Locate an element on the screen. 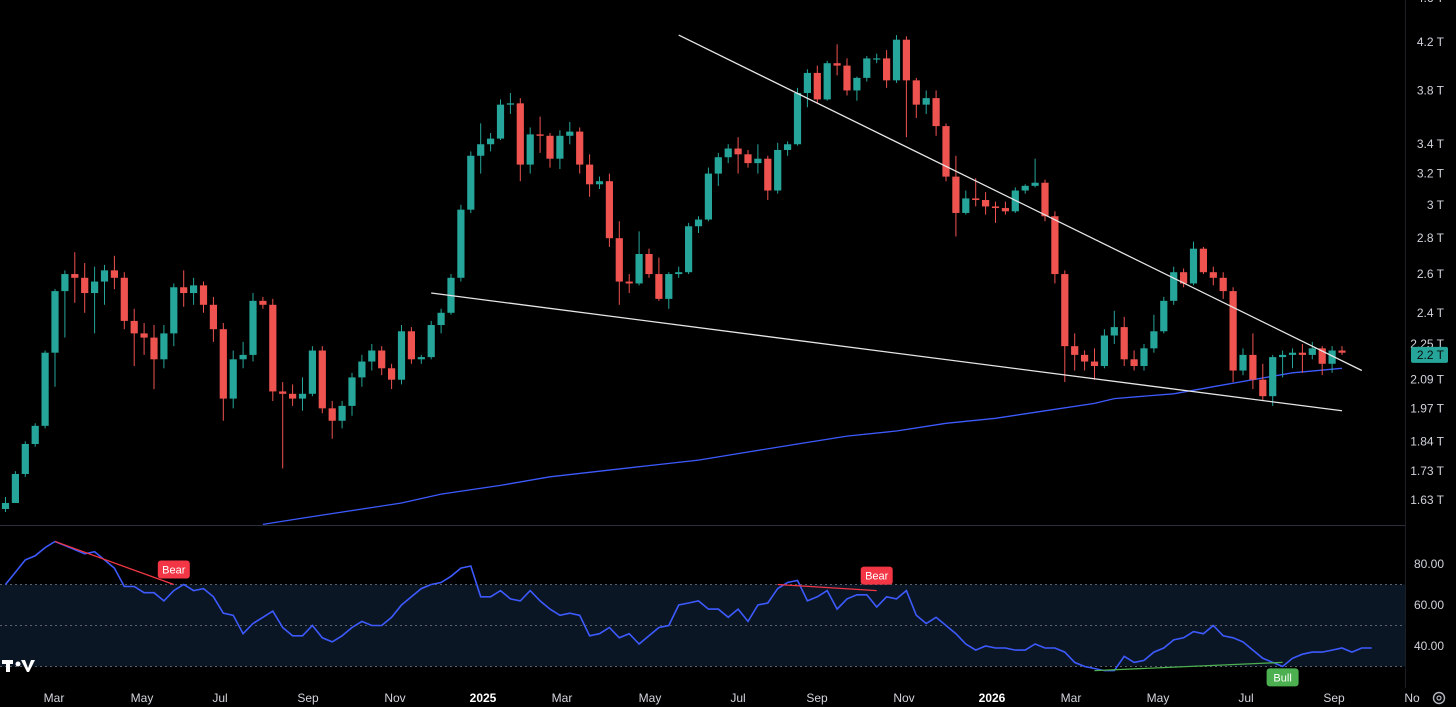  divergence-label-bull: Bull is located at coordinates (1282, 677).